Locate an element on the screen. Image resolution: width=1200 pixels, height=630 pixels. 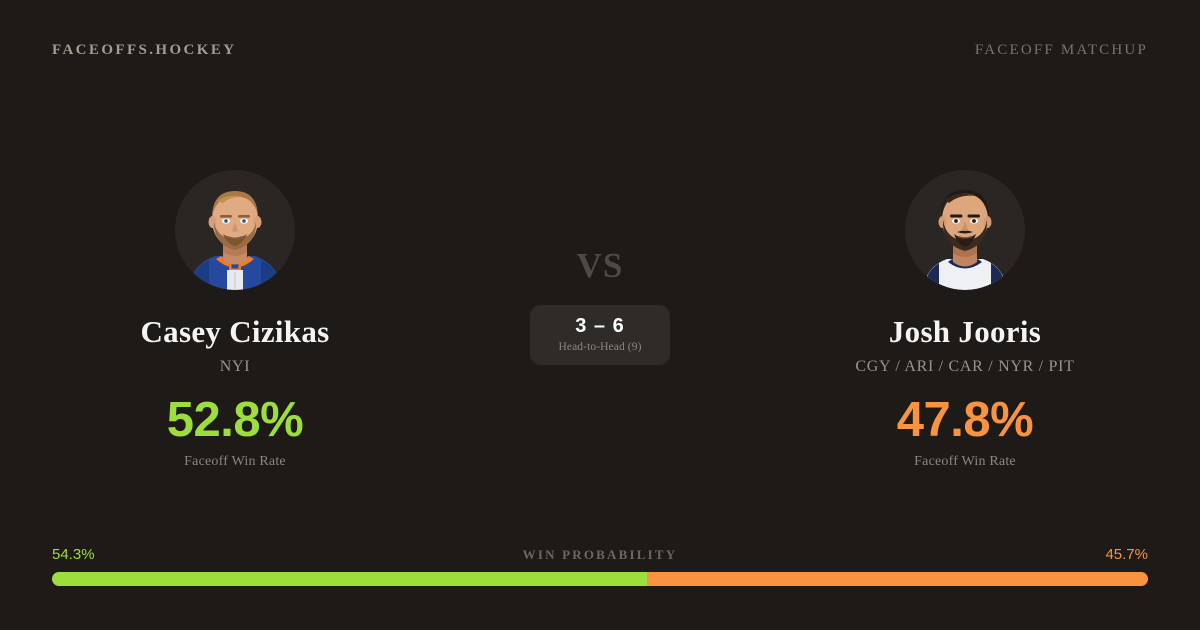
left-player-teams: NYI is located at coordinates (235, 366).